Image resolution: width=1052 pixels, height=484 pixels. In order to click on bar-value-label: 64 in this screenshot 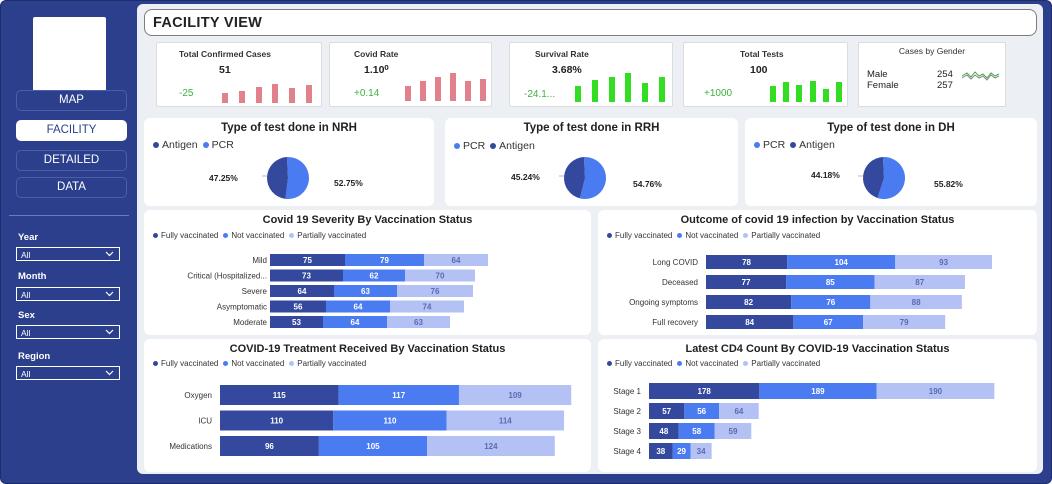, I will do `click(302, 291)`.